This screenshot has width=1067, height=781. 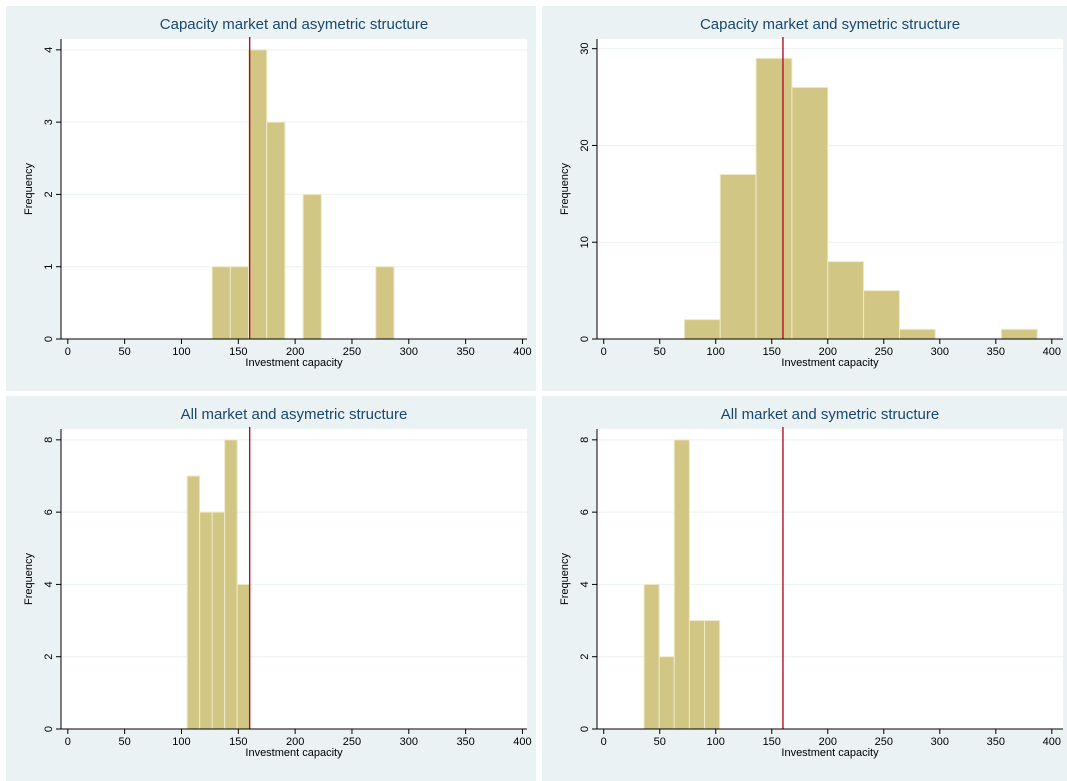 What do you see at coordinates (294, 24) in the screenshot?
I see `chart-title: Capacity market and asymetric structure` at bounding box center [294, 24].